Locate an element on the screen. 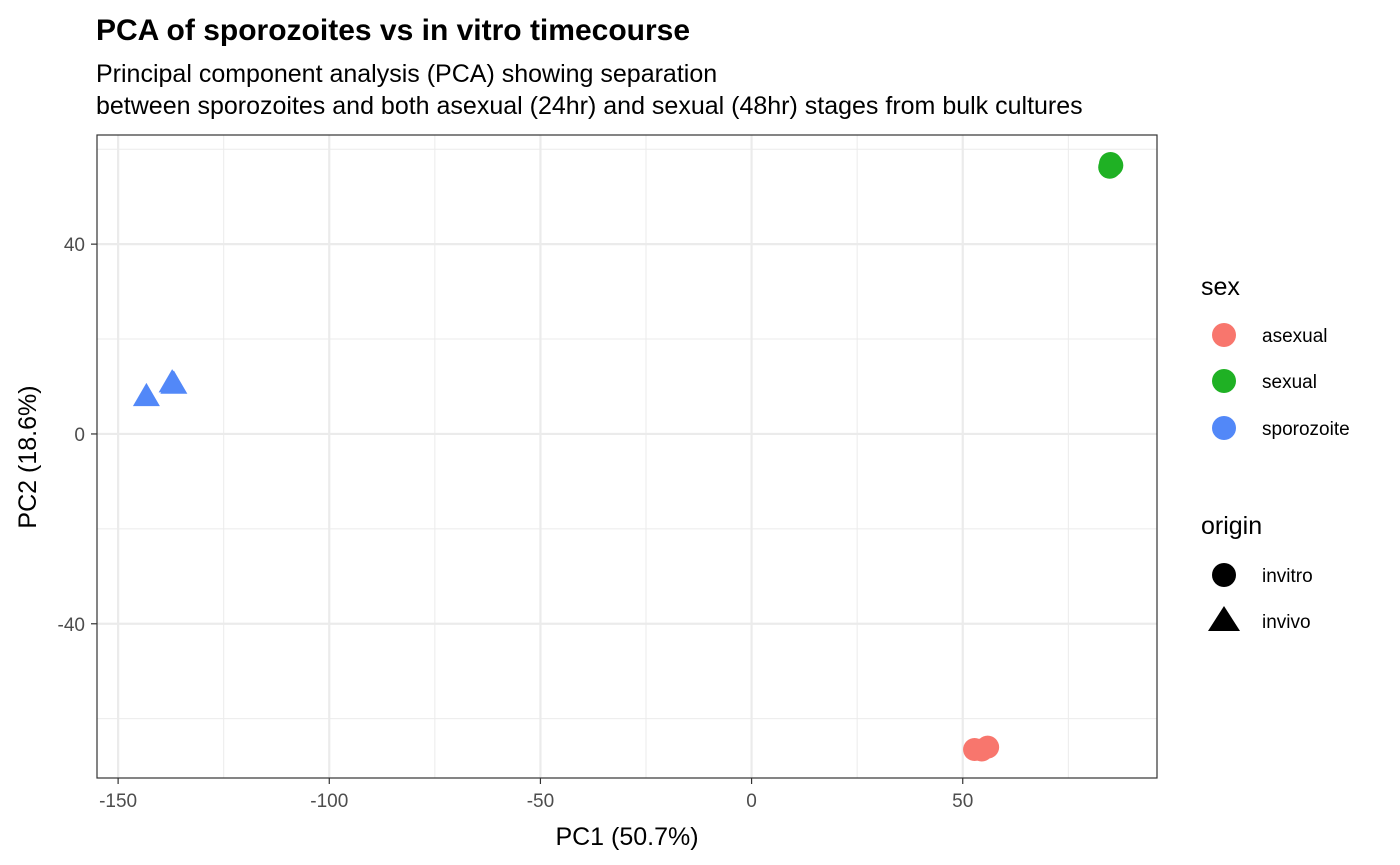  legend-key-invitro is located at coordinates (1224, 575).